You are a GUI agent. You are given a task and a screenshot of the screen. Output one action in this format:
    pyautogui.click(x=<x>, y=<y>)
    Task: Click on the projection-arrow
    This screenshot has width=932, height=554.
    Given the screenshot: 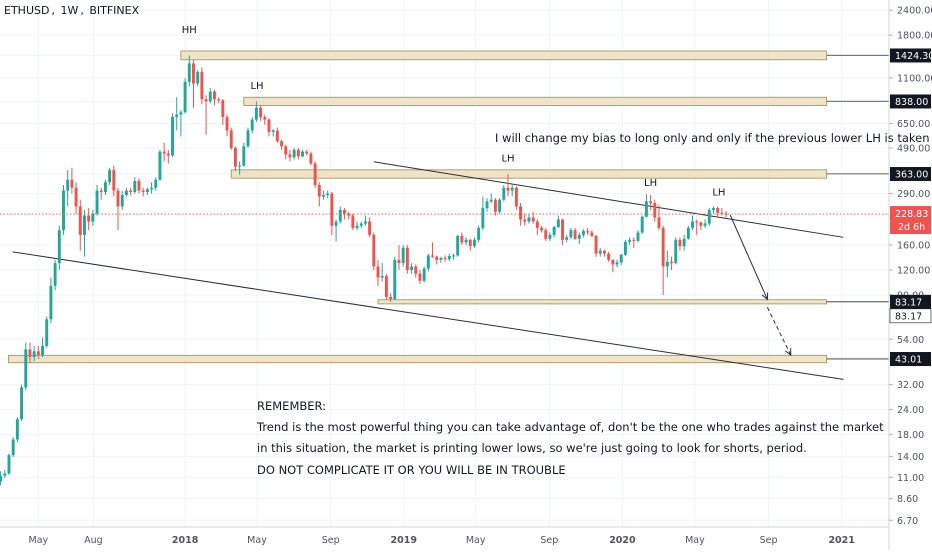 What is the action you would take?
    pyautogui.click(x=779, y=331)
    